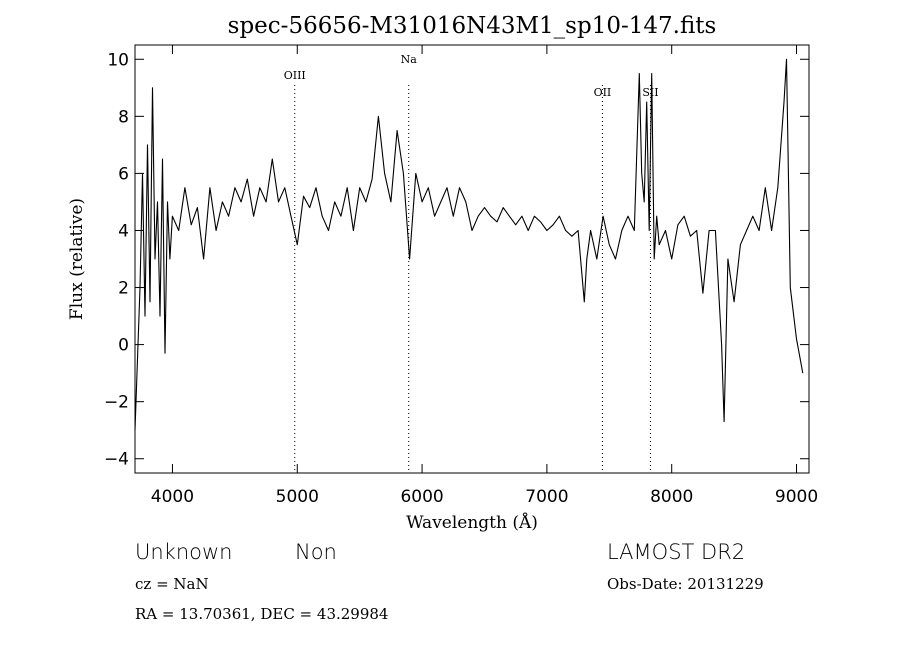 The image size is (900, 650). I want to click on y-tick-label: 8, so click(123, 117).